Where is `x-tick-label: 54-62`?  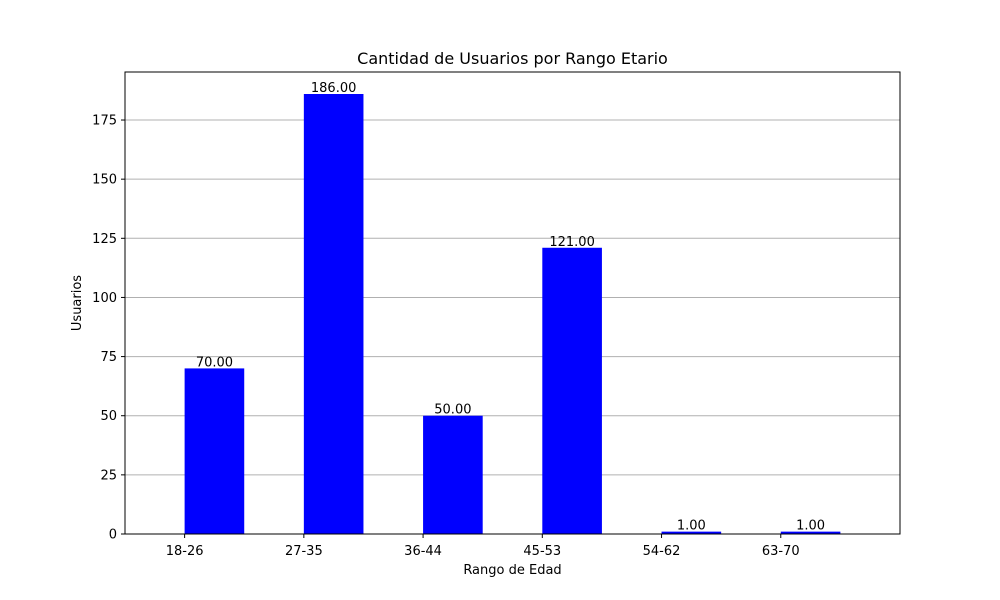 x-tick-label: 54-62 is located at coordinates (662, 551).